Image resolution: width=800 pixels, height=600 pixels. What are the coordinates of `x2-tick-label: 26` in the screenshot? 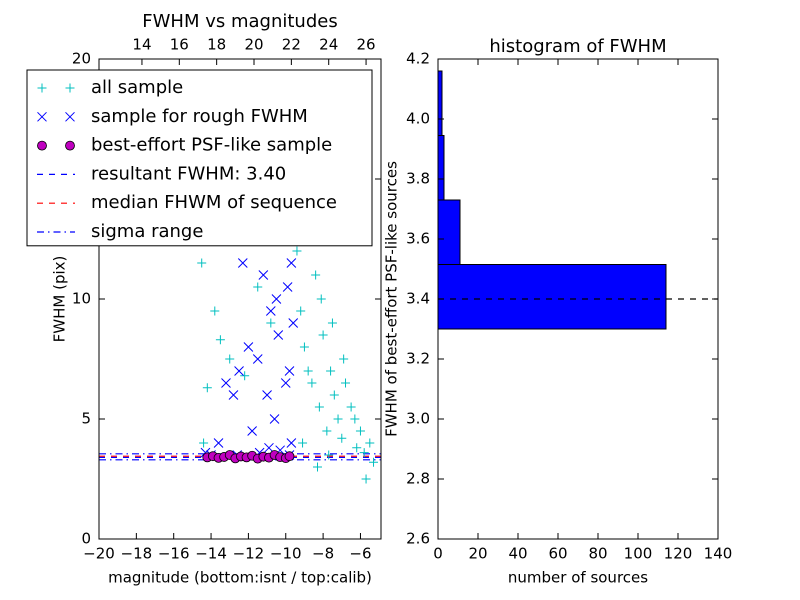 It's located at (366, 45).